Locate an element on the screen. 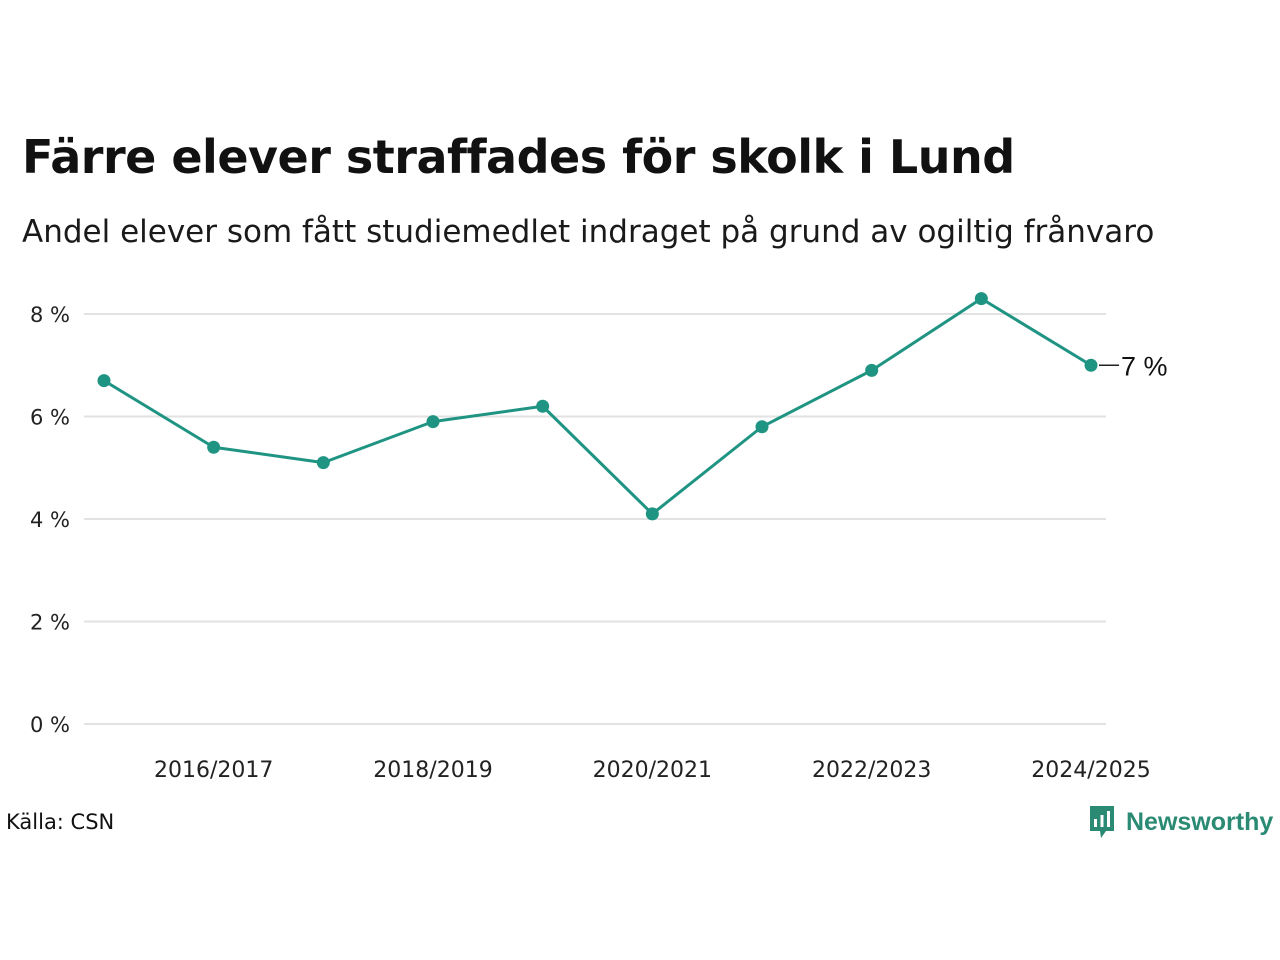 This screenshot has width=1280, height=960. y-tick-label: 6 % is located at coordinates (50, 418).